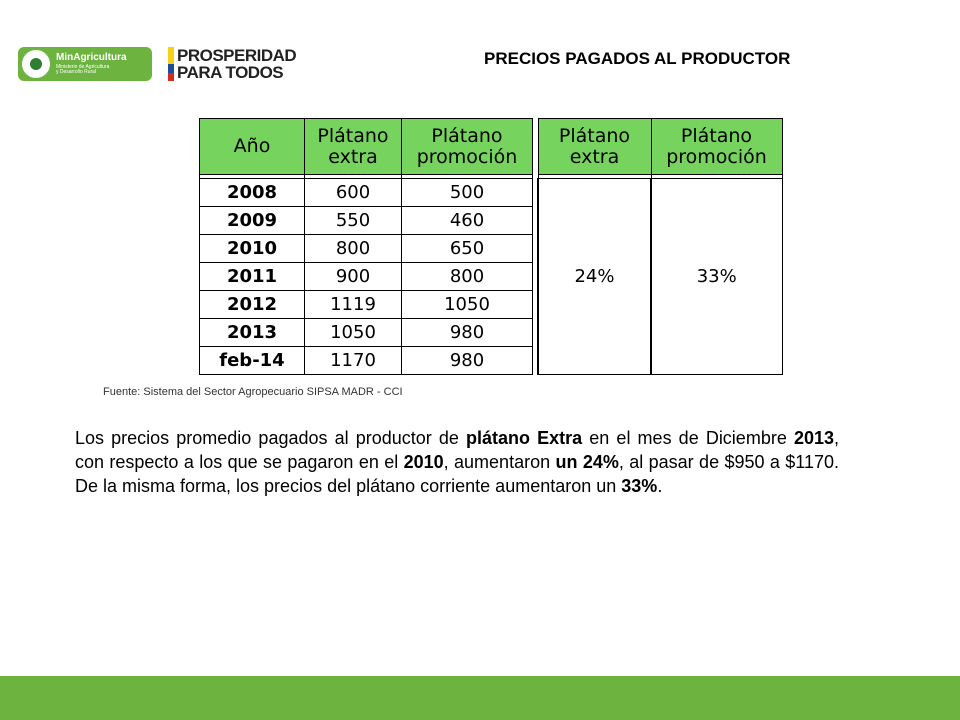 This screenshot has height=720, width=960. Describe the element at coordinates (353, 248) in the screenshot. I see `cell-extra: 800` at that location.